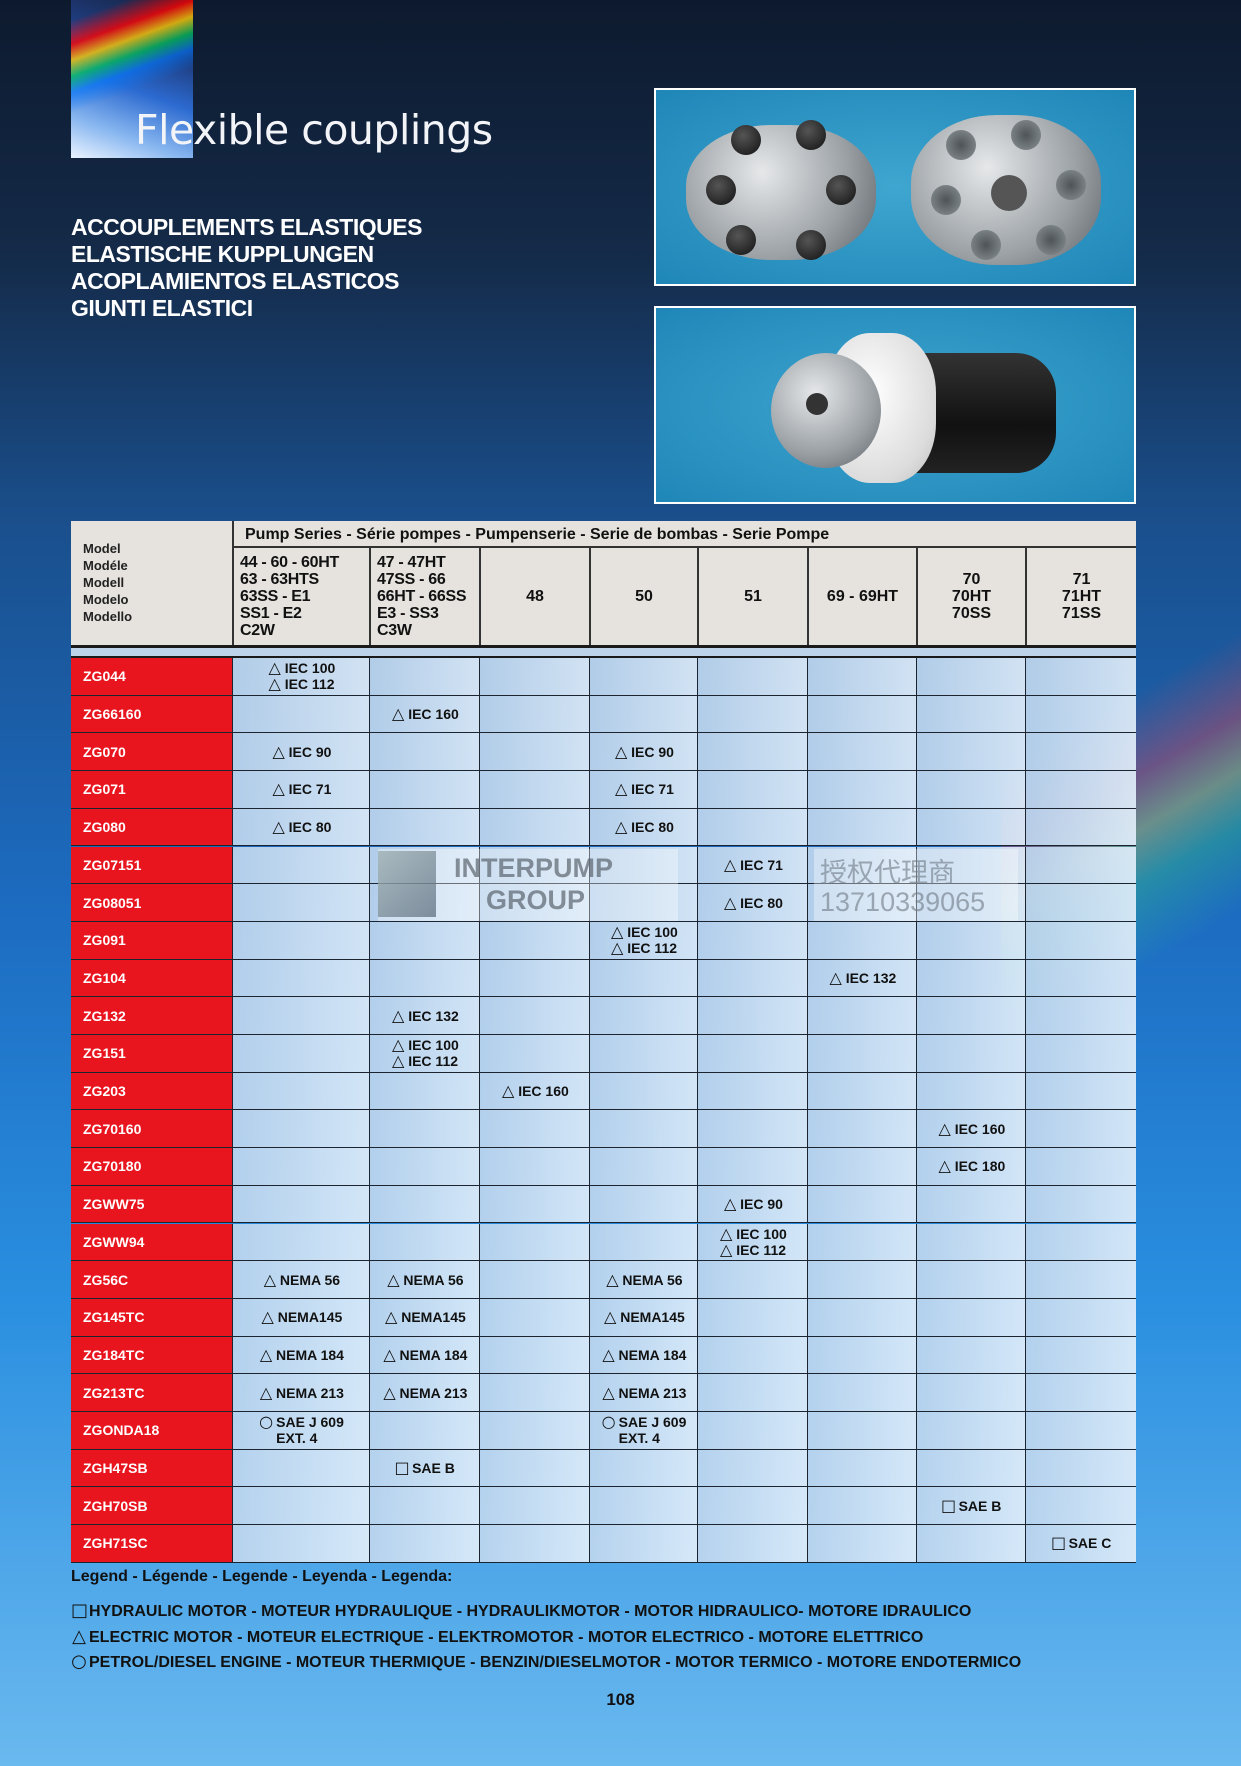 This screenshot has height=1766, width=1241. Describe the element at coordinates (1081, 1543) in the screenshot. I see `motor-entry: □ SAE C` at that location.